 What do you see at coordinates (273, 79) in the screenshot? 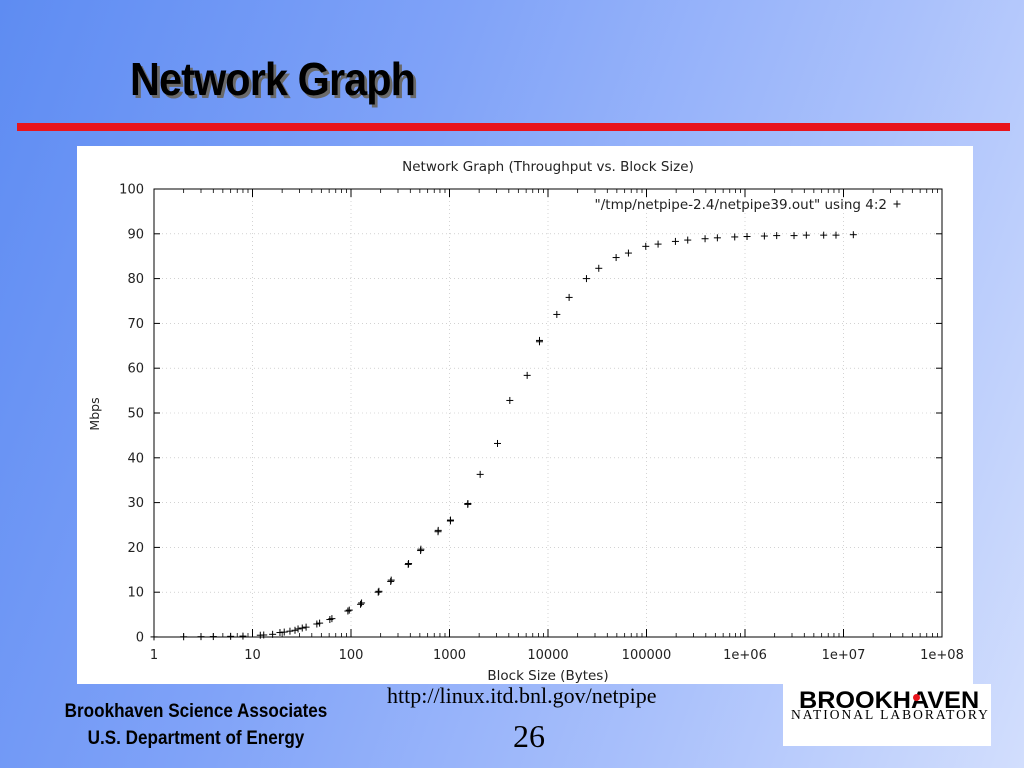
I see `slide-title: Network Graph` at bounding box center [273, 79].